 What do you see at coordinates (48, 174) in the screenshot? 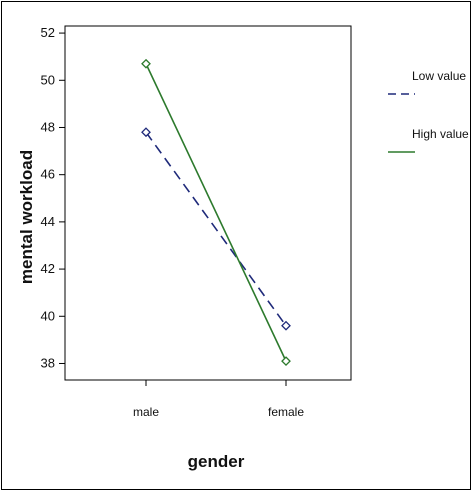
I see `y-tick-label: 46` at bounding box center [48, 174].